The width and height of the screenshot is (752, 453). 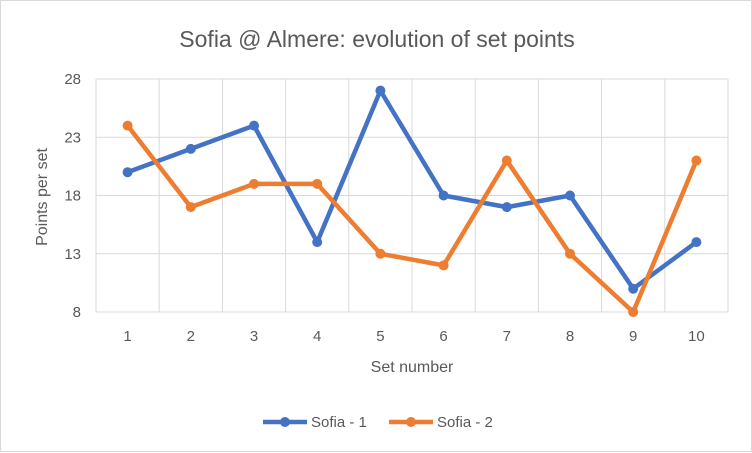 I want to click on y-tick-label: 18, so click(x=72, y=196).